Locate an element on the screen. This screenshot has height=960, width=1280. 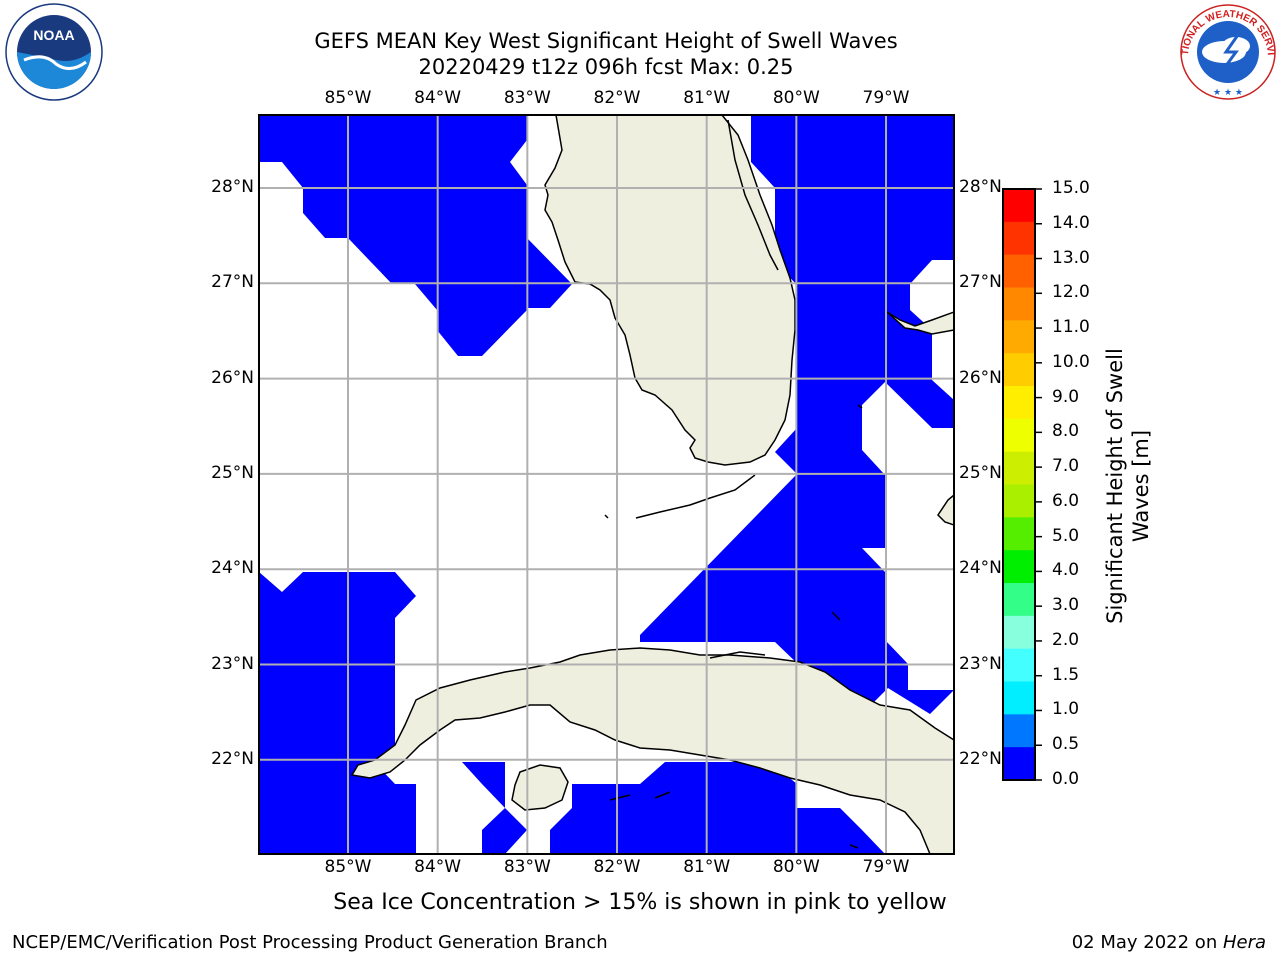
lat-label-left: 24°N is located at coordinates (232, 568).